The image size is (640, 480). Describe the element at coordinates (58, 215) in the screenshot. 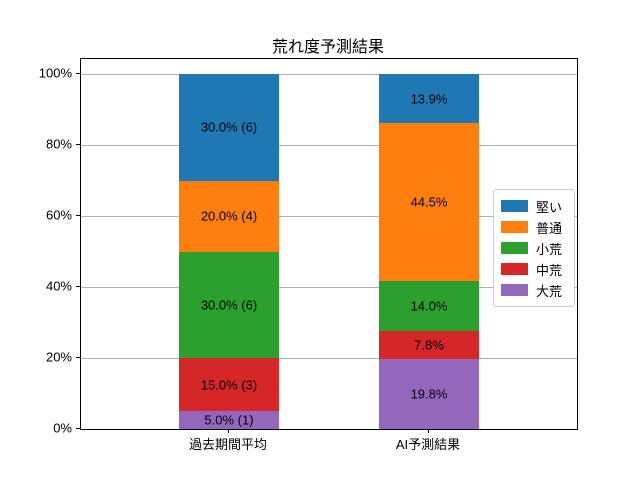

I see `y-tick-label: 60%` at that location.